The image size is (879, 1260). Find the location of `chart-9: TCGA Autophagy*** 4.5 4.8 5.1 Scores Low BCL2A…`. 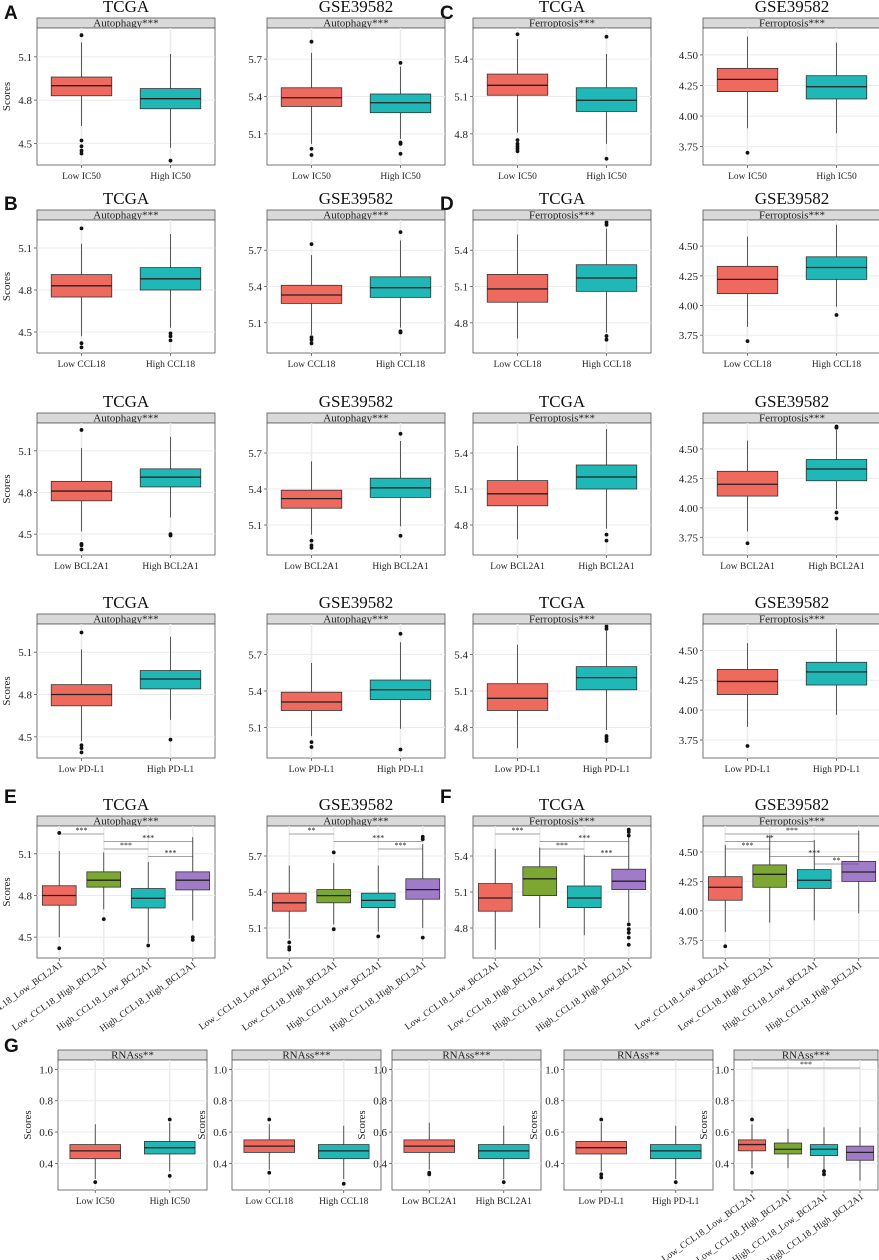

chart-9: TCGA Autophagy*** 4.5 4.8 5.1 Scores Low BCL2A… is located at coordinates (108, 482).